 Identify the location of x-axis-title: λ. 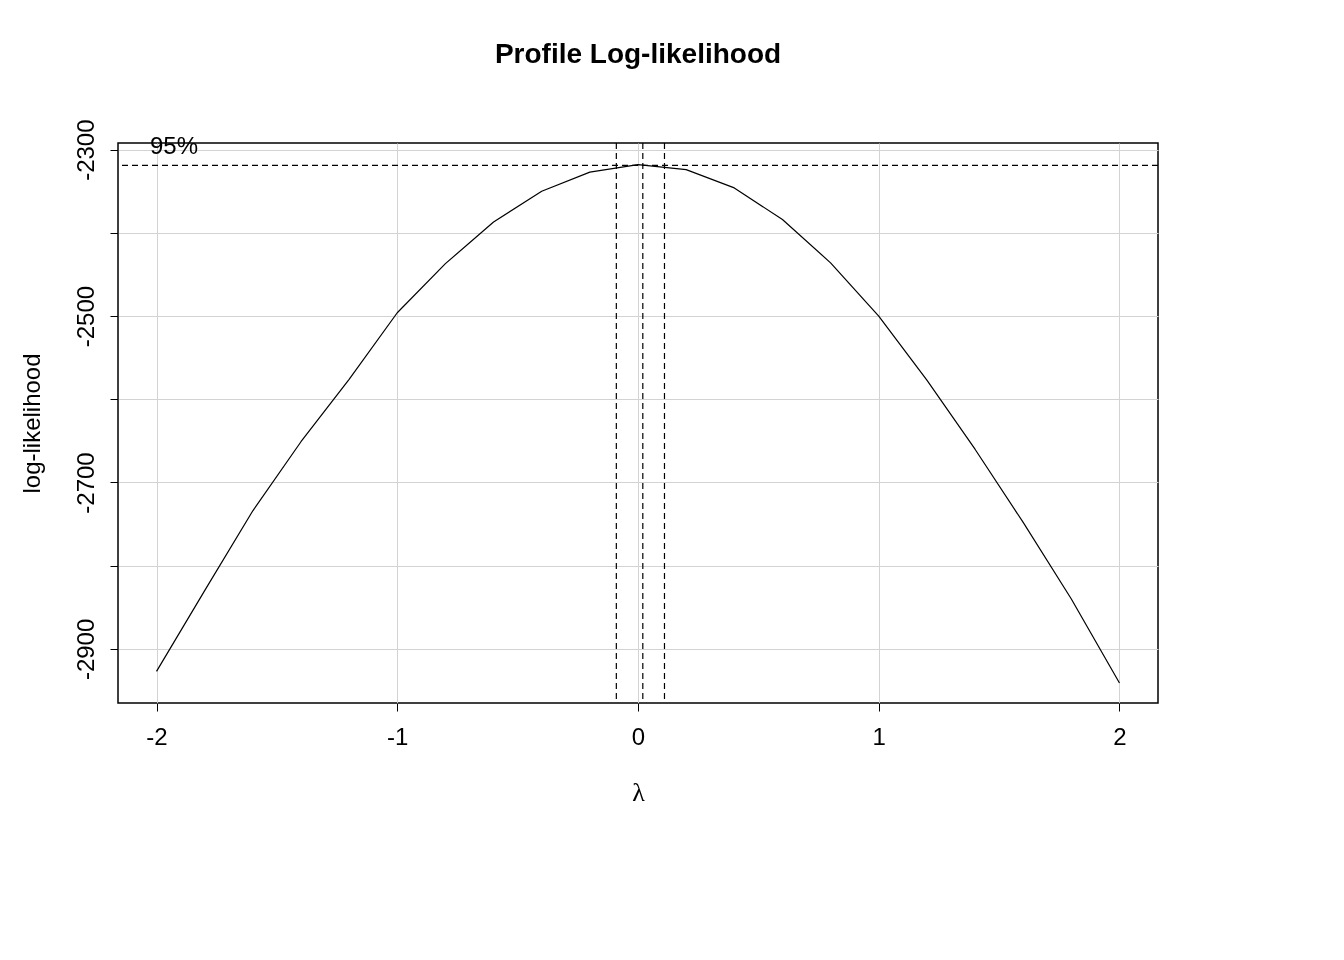
(639, 792).